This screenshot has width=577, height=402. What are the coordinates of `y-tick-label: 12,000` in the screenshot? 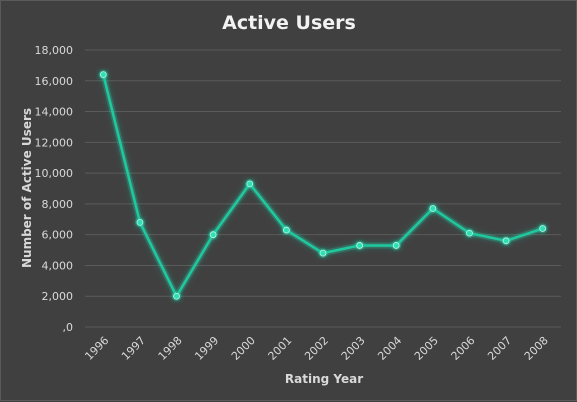 It's located at (54, 142).